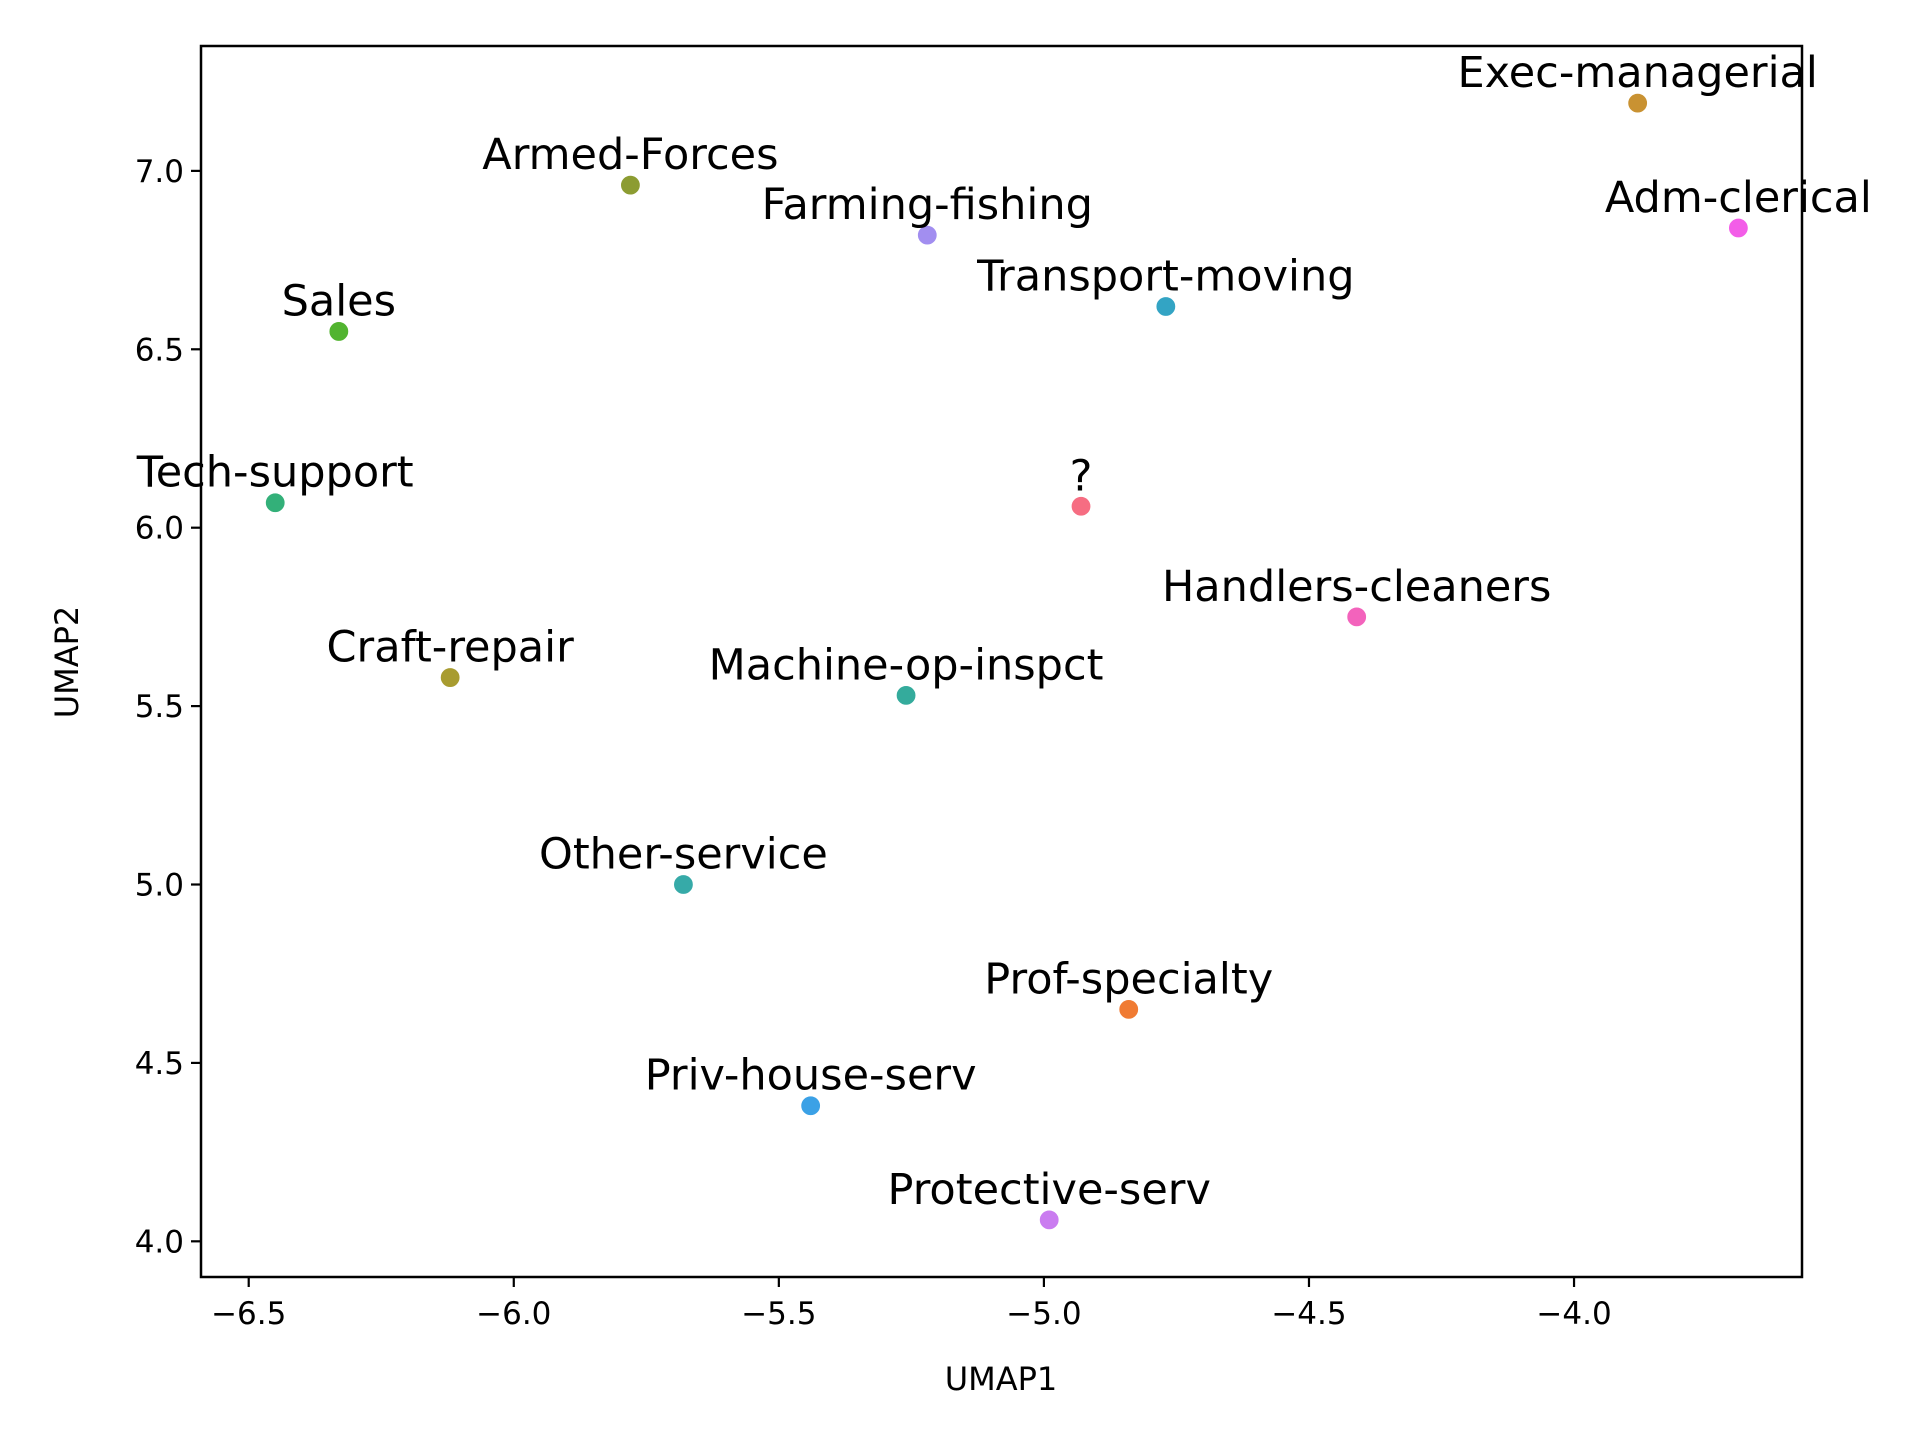 The width and height of the screenshot is (1920, 1440). What do you see at coordinates (1043, 1314) in the screenshot?
I see `x-tick-label: −5.0` at bounding box center [1043, 1314].